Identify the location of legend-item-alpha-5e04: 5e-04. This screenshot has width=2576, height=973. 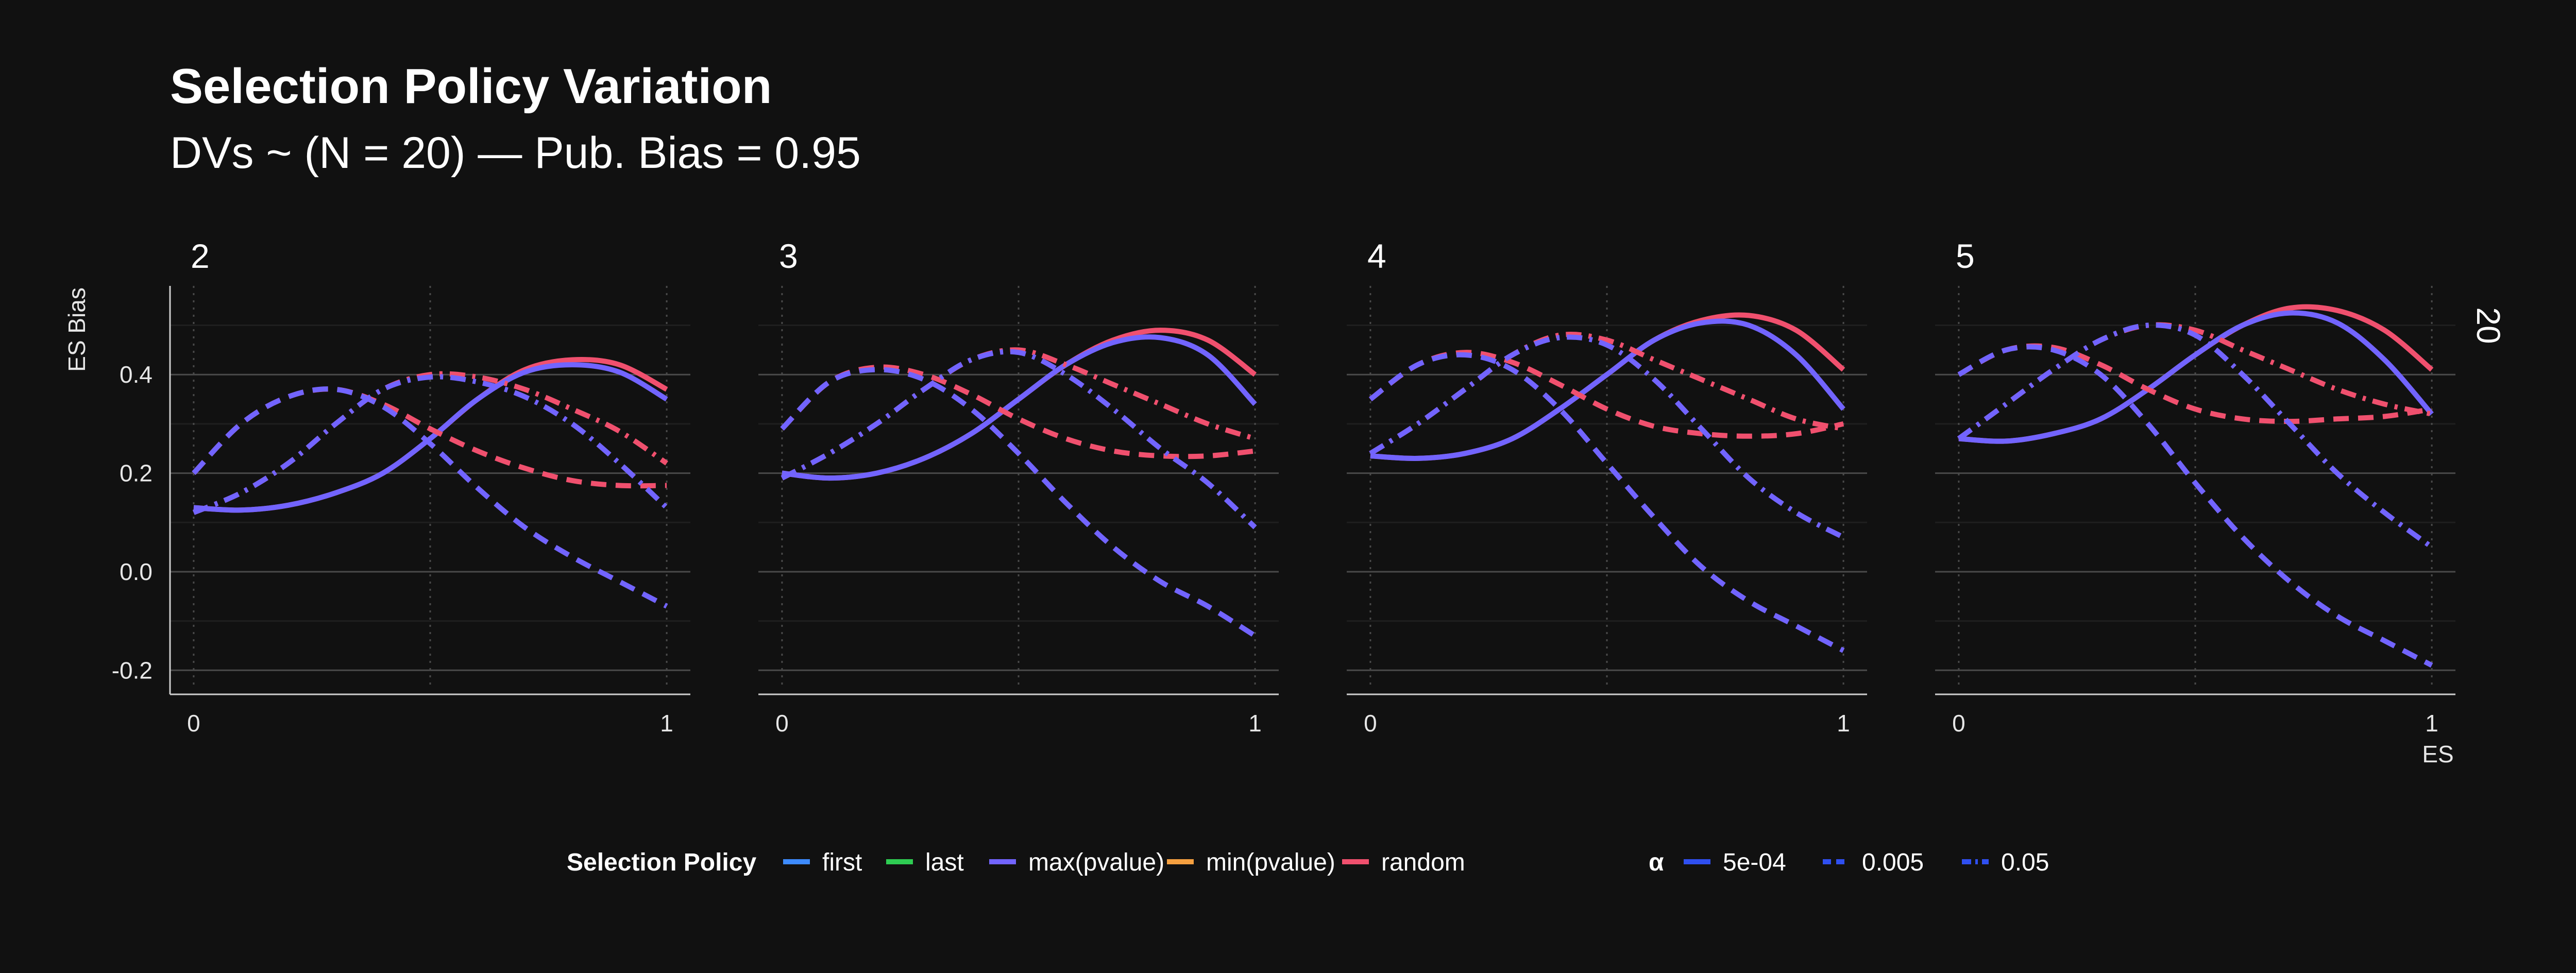
(1735, 863).